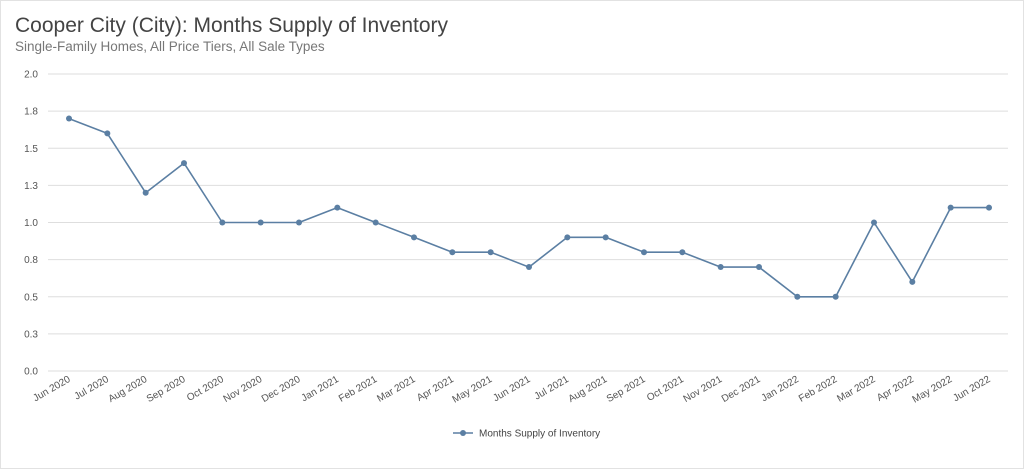 This screenshot has width=1024, height=469. What do you see at coordinates (435, 389) in the screenshot?
I see `x-tick-label: Apr 2021` at bounding box center [435, 389].